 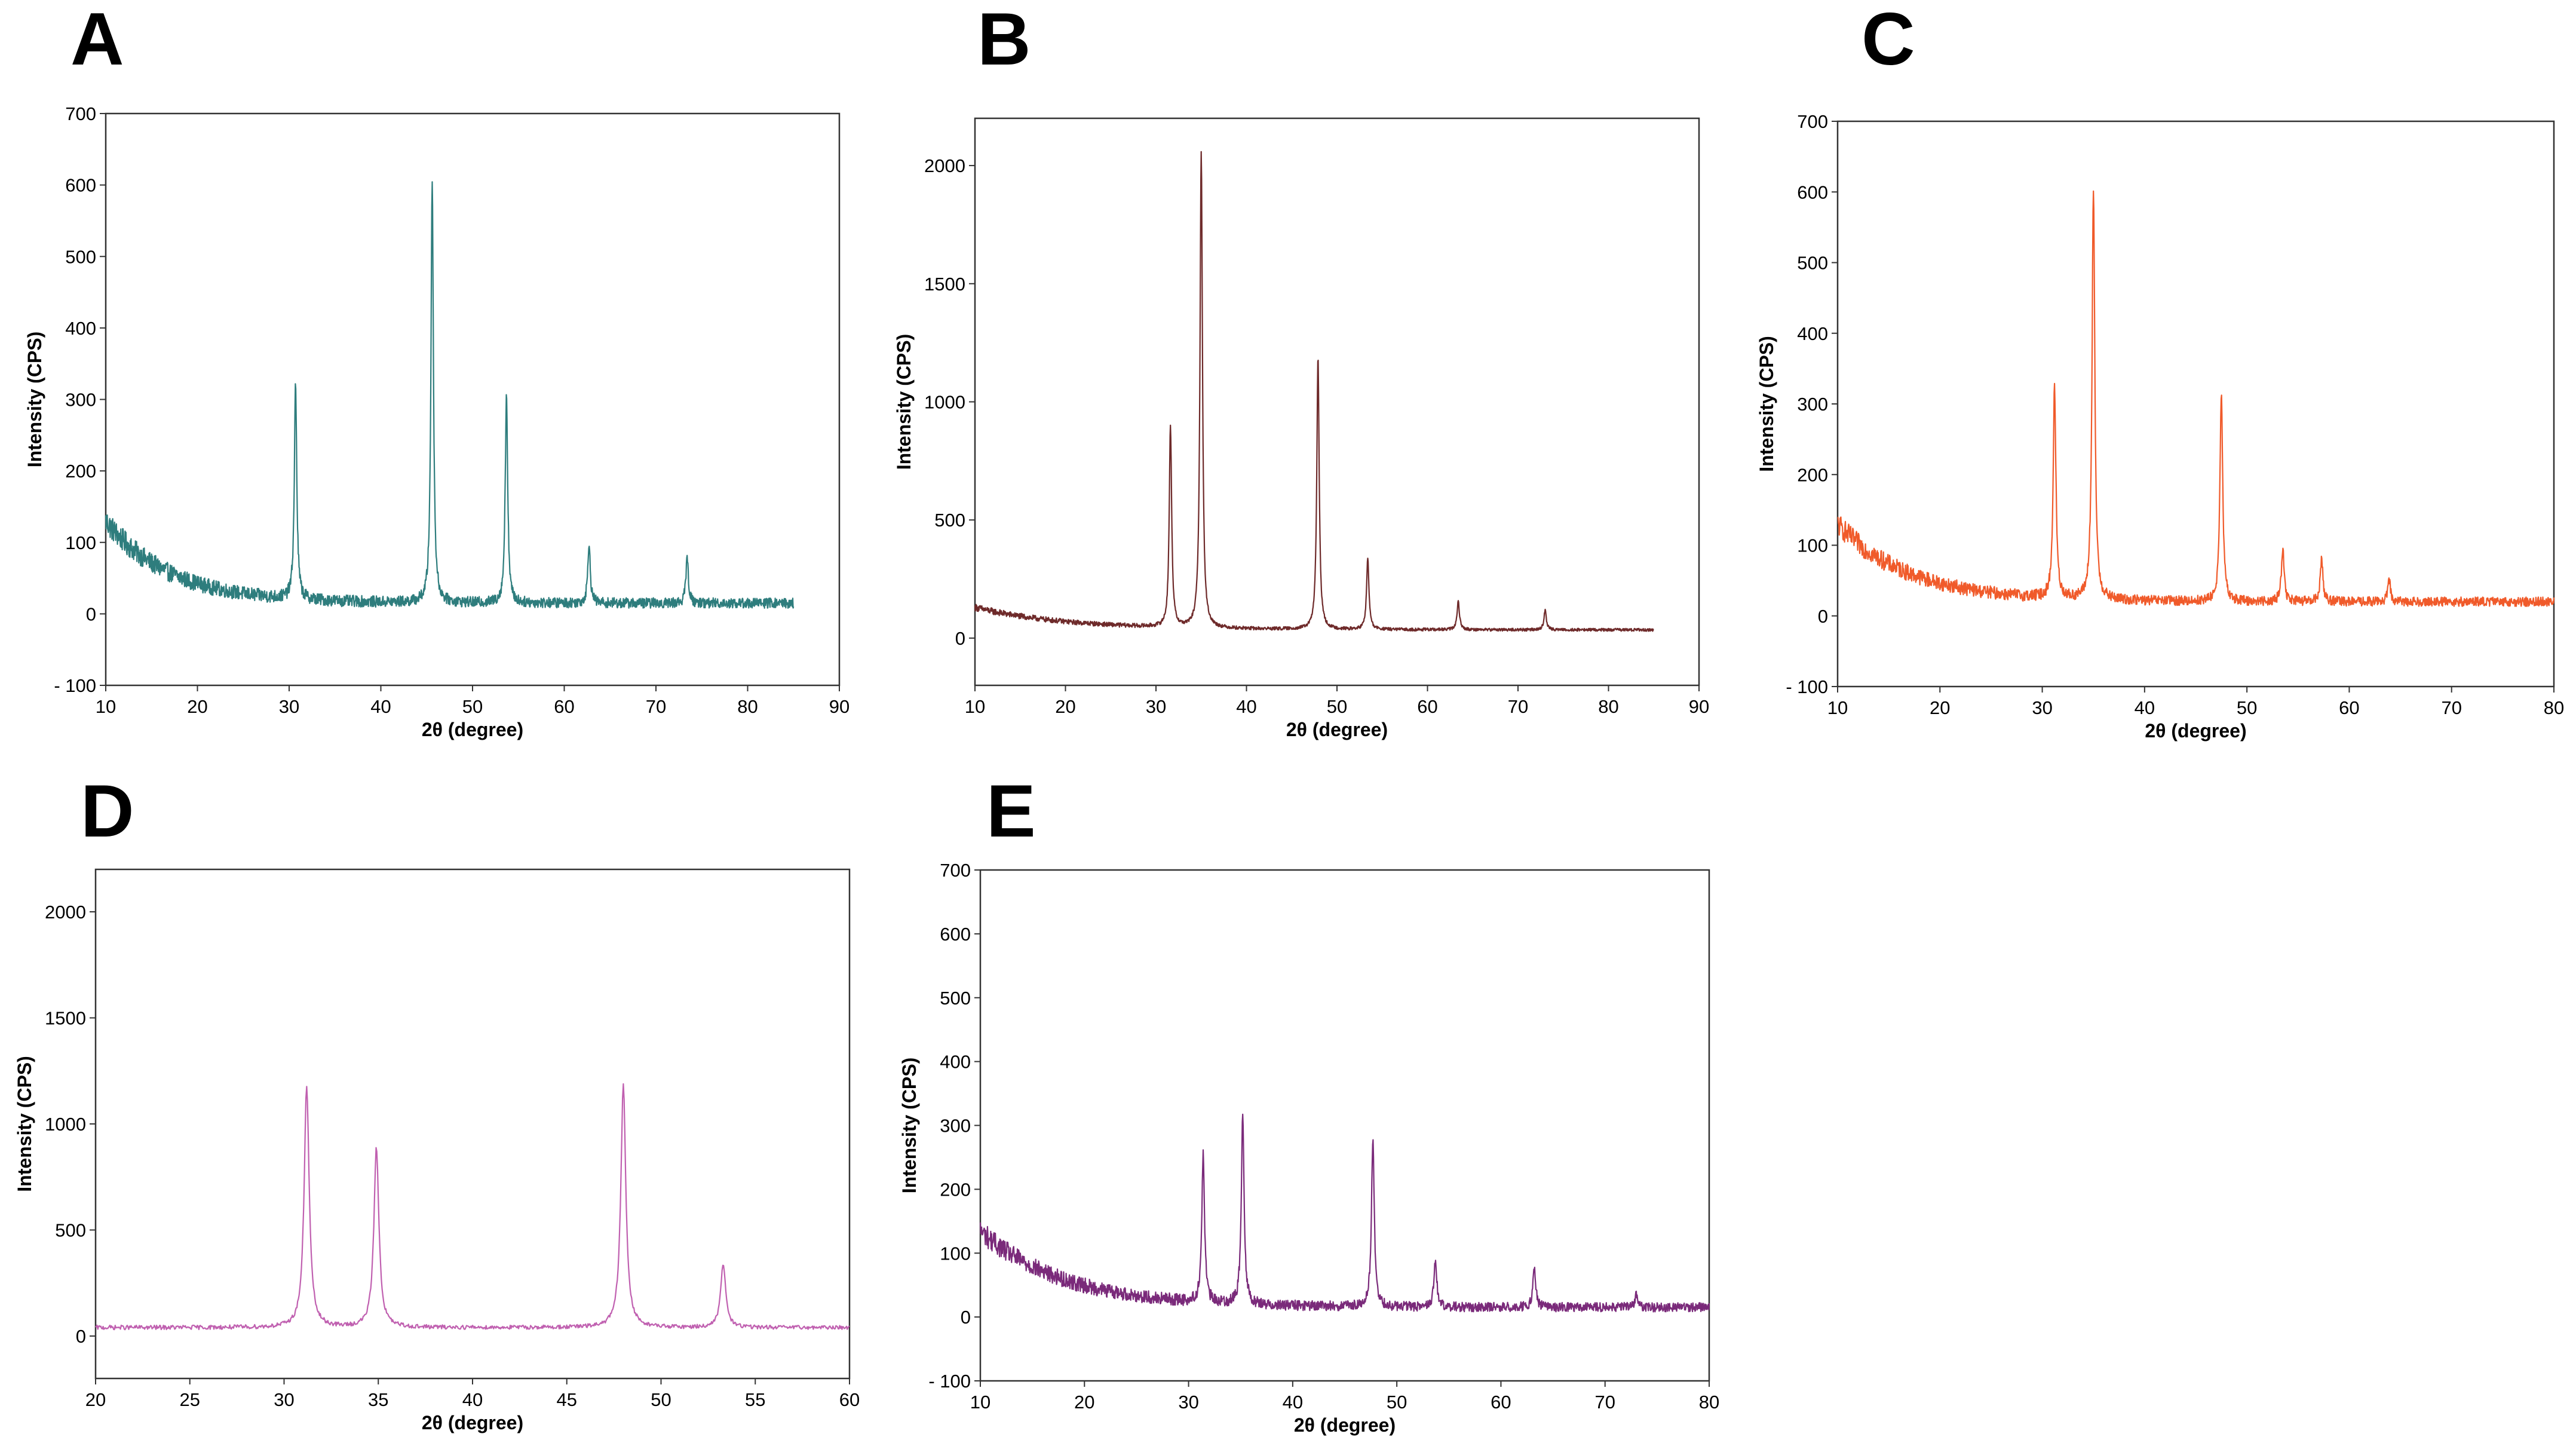 I want to click on x-tick-label: 45, so click(x=567, y=1399).